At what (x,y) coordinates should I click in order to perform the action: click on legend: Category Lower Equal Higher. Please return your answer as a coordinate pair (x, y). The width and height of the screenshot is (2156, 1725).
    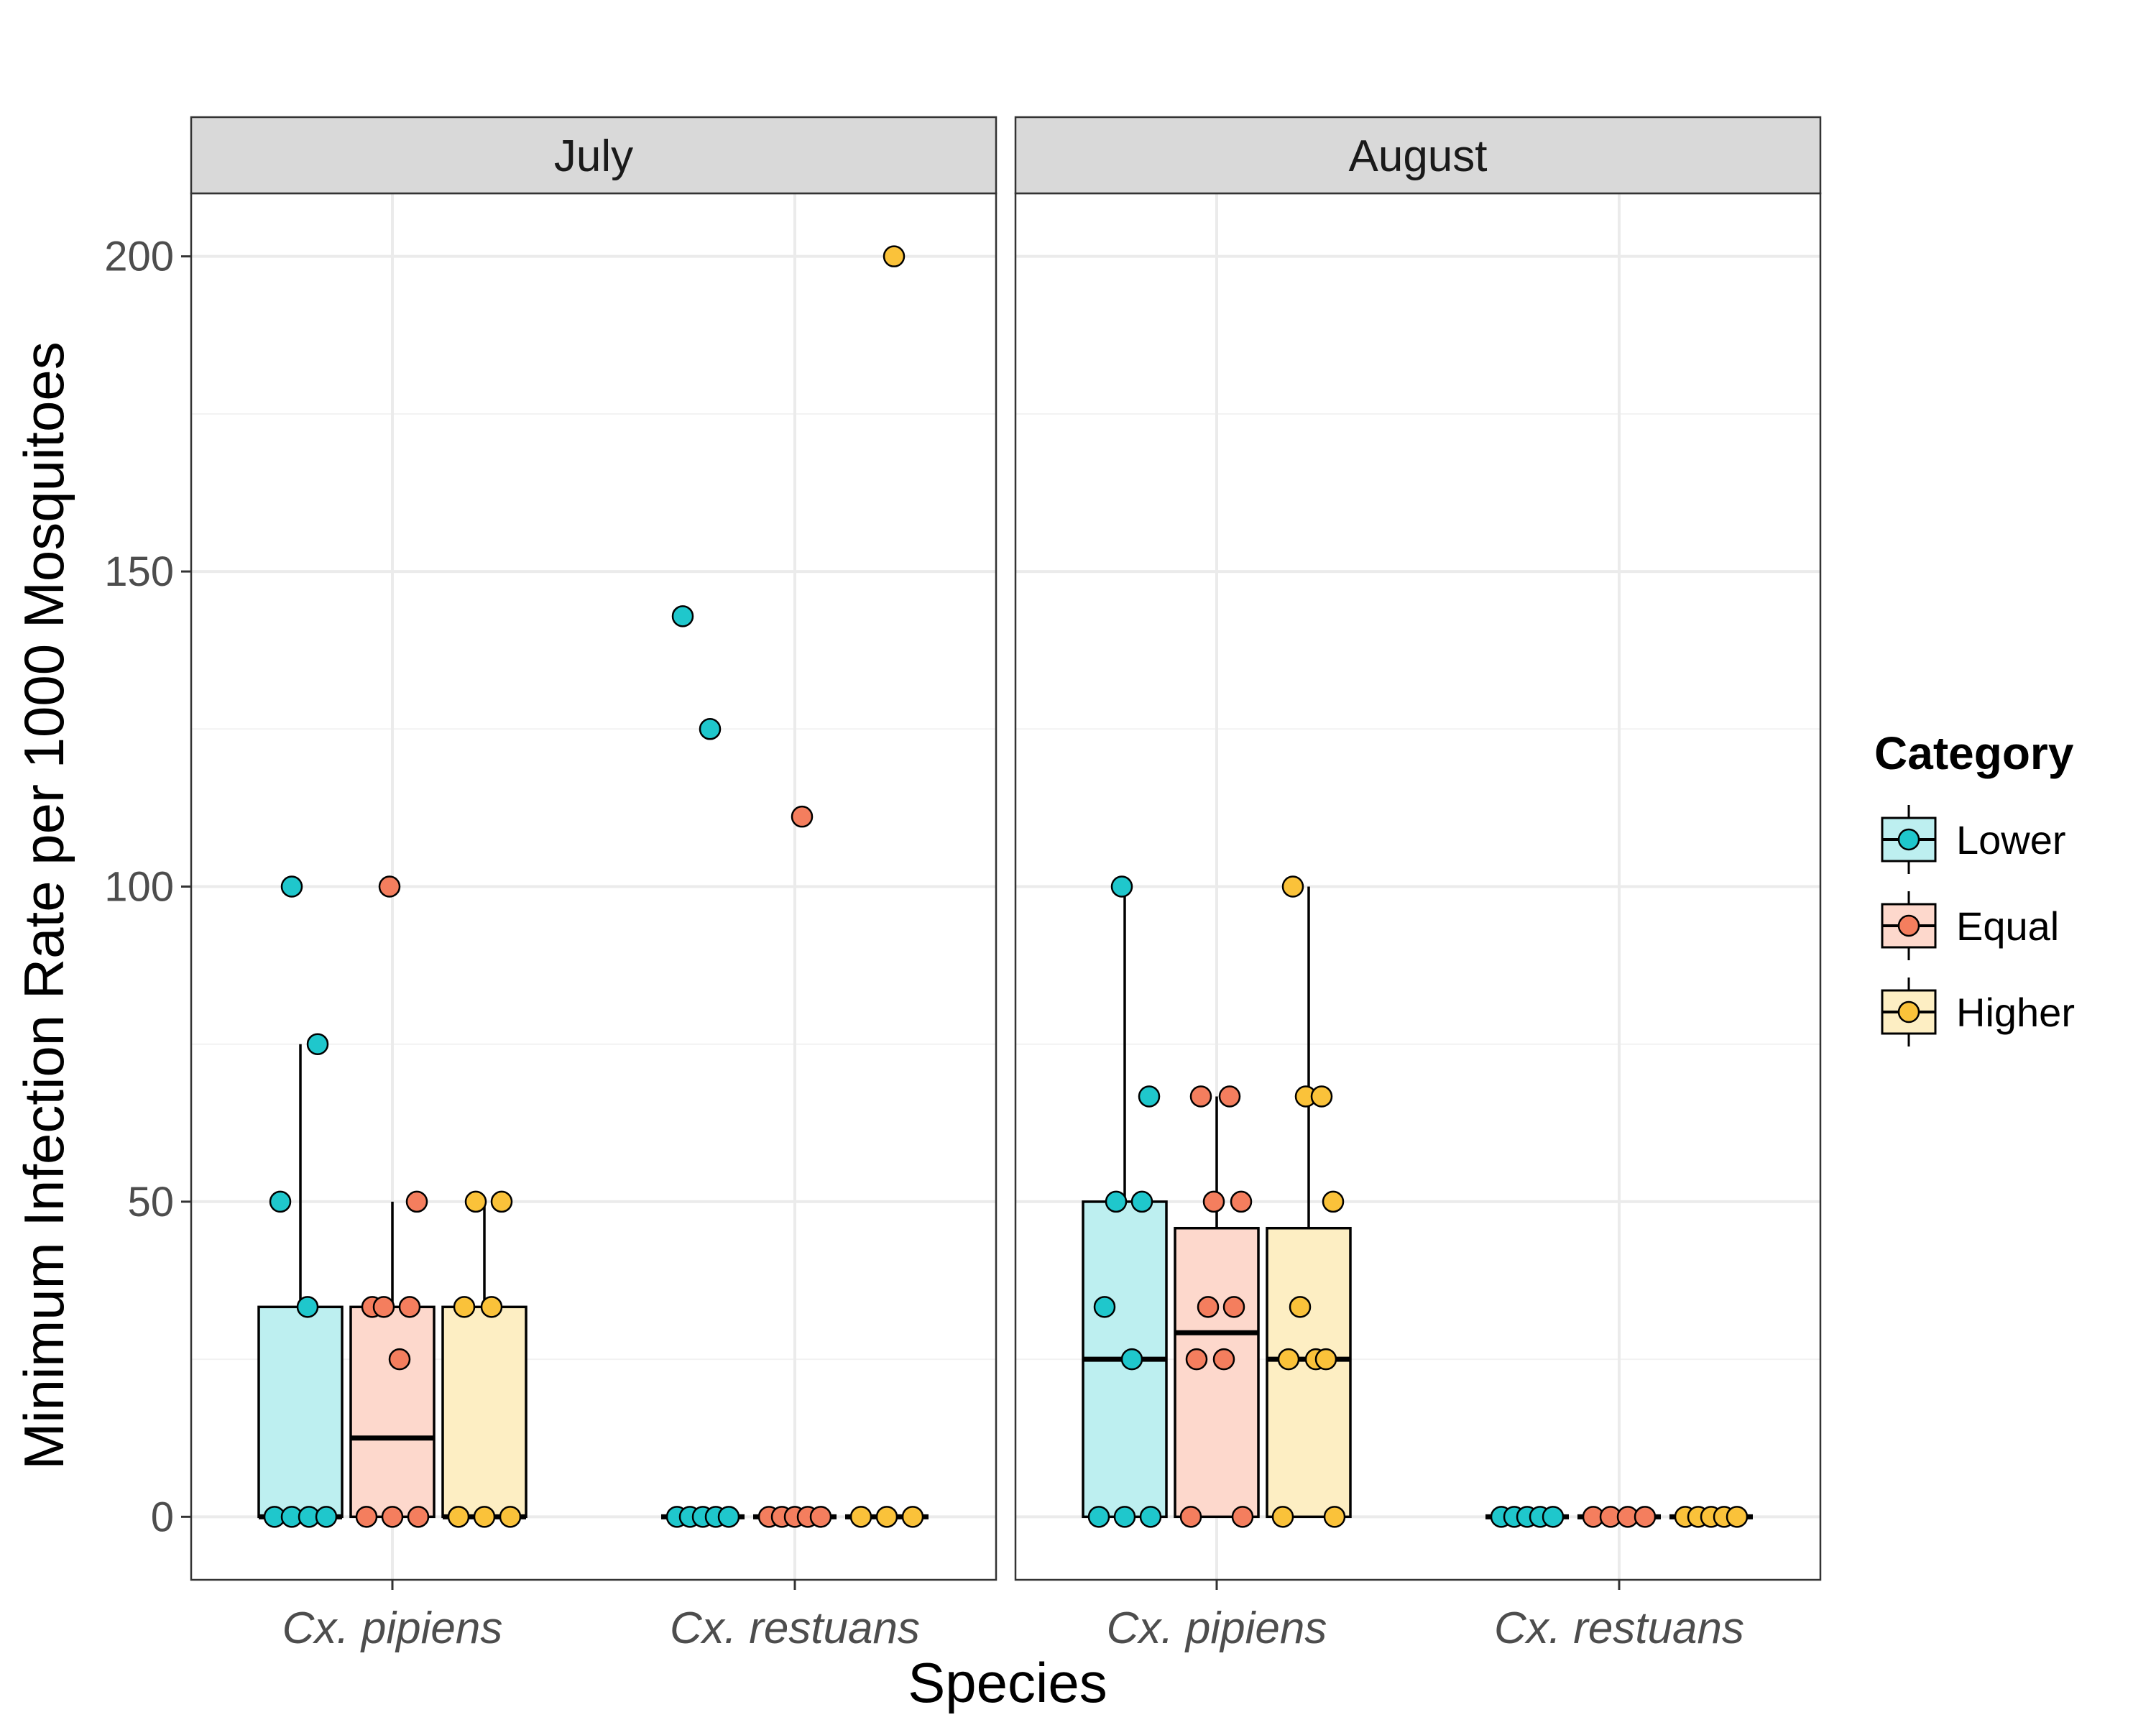
    Looking at the image, I should click on (1974, 886).